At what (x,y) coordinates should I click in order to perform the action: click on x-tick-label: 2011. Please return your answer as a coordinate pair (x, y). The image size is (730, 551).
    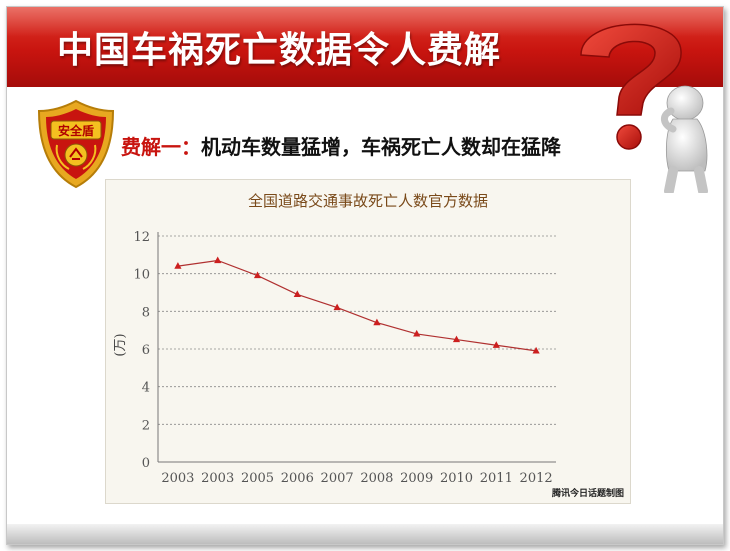
    Looking at the image, I should click on (496, 478).